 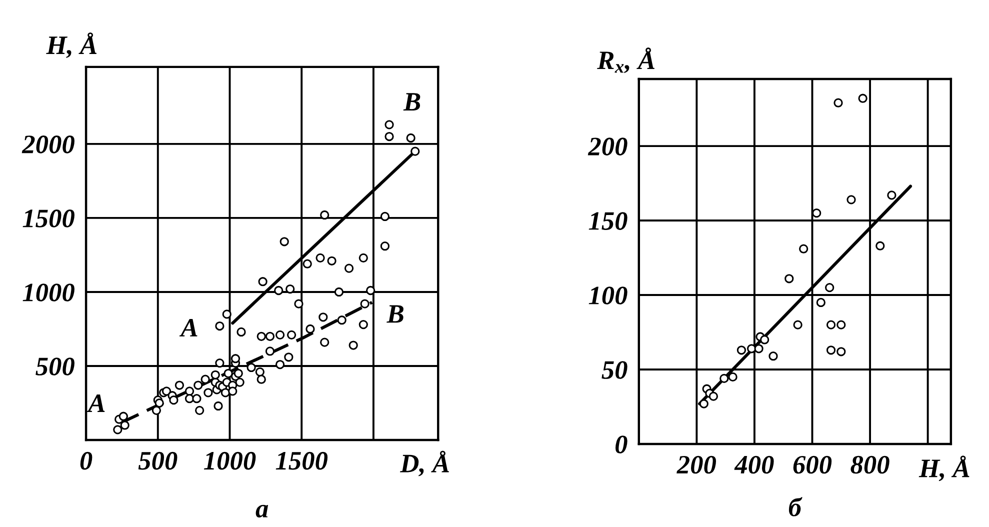 What do you see at coordinates (608, 147) in the screenshot?
I see `y-tick-label: 200` at bounding box center [608, 147].